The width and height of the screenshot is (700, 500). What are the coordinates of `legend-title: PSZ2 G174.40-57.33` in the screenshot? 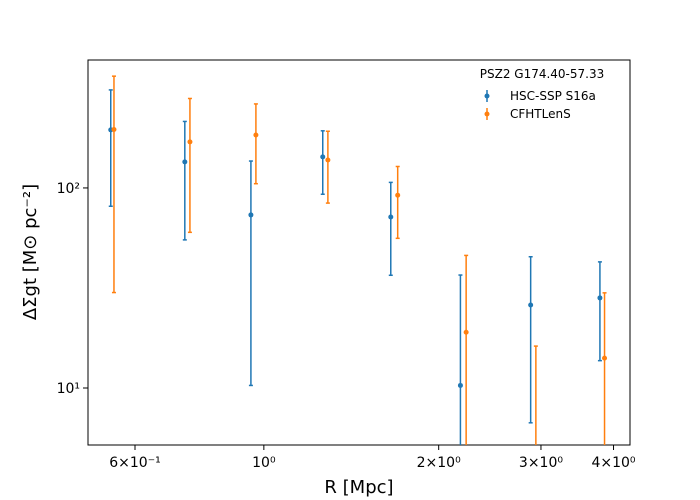 It's located at (542, 74).